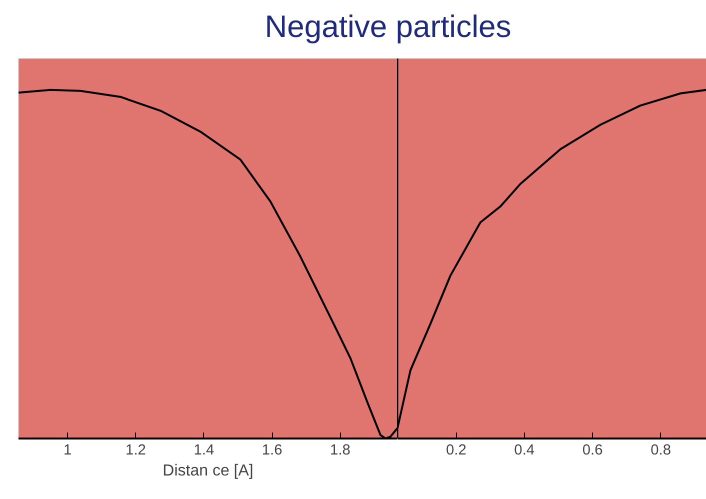 The image size is (706, 499). What do you see at coordinates (68, 450) in the screenshot?
I see `x-tick-label: 1` at bounding box center [68, 450].